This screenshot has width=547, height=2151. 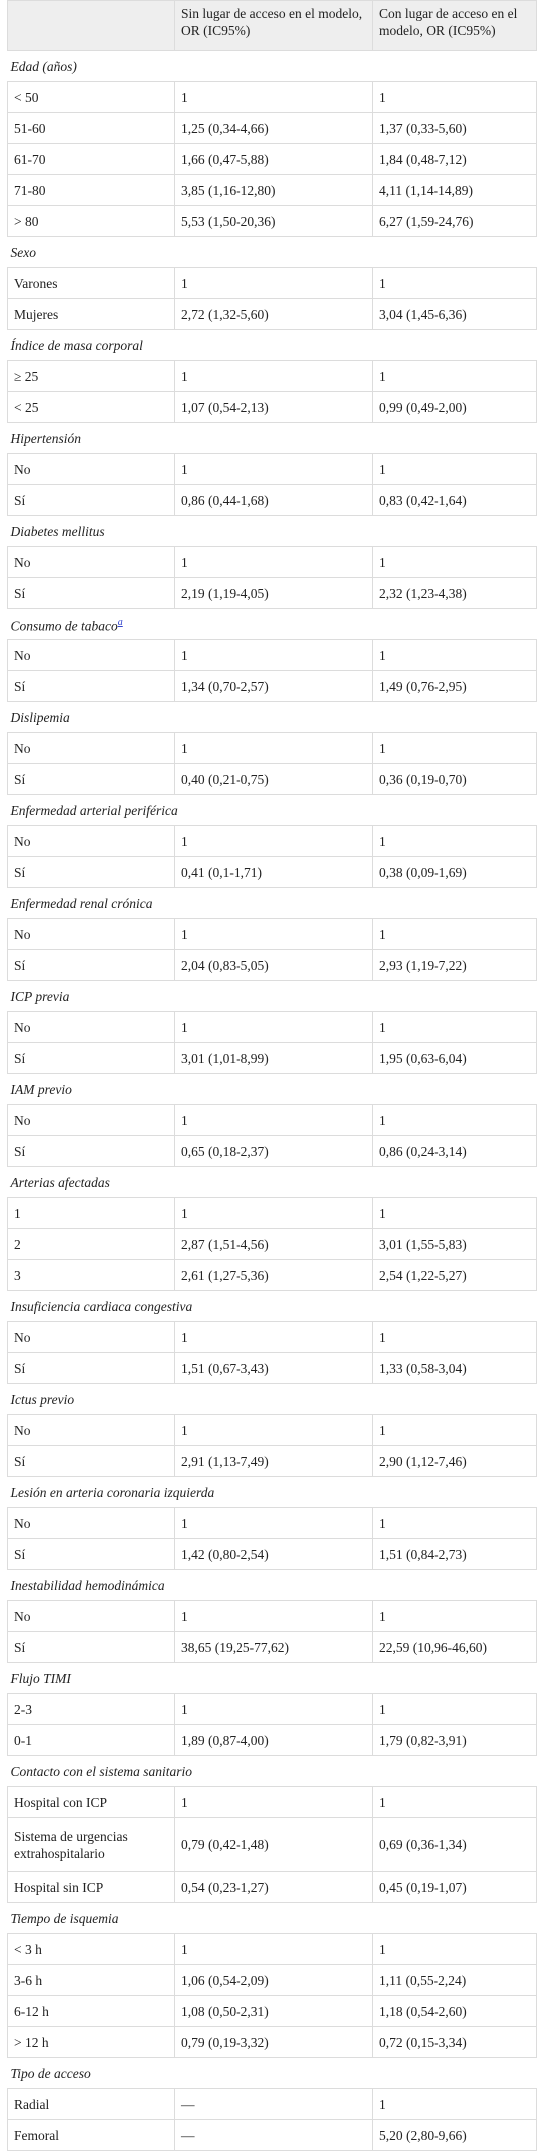 I want to click on value-cell: 1,79 (0,82-3,91), so click(x=454, y=1740).